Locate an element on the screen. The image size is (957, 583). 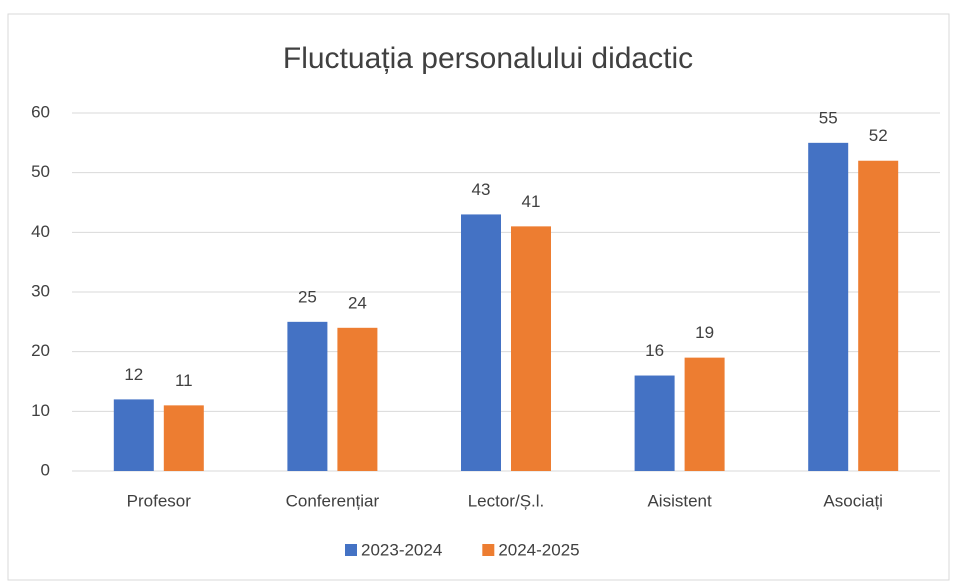
data-label: 16 is located at coordinates (654, 350).